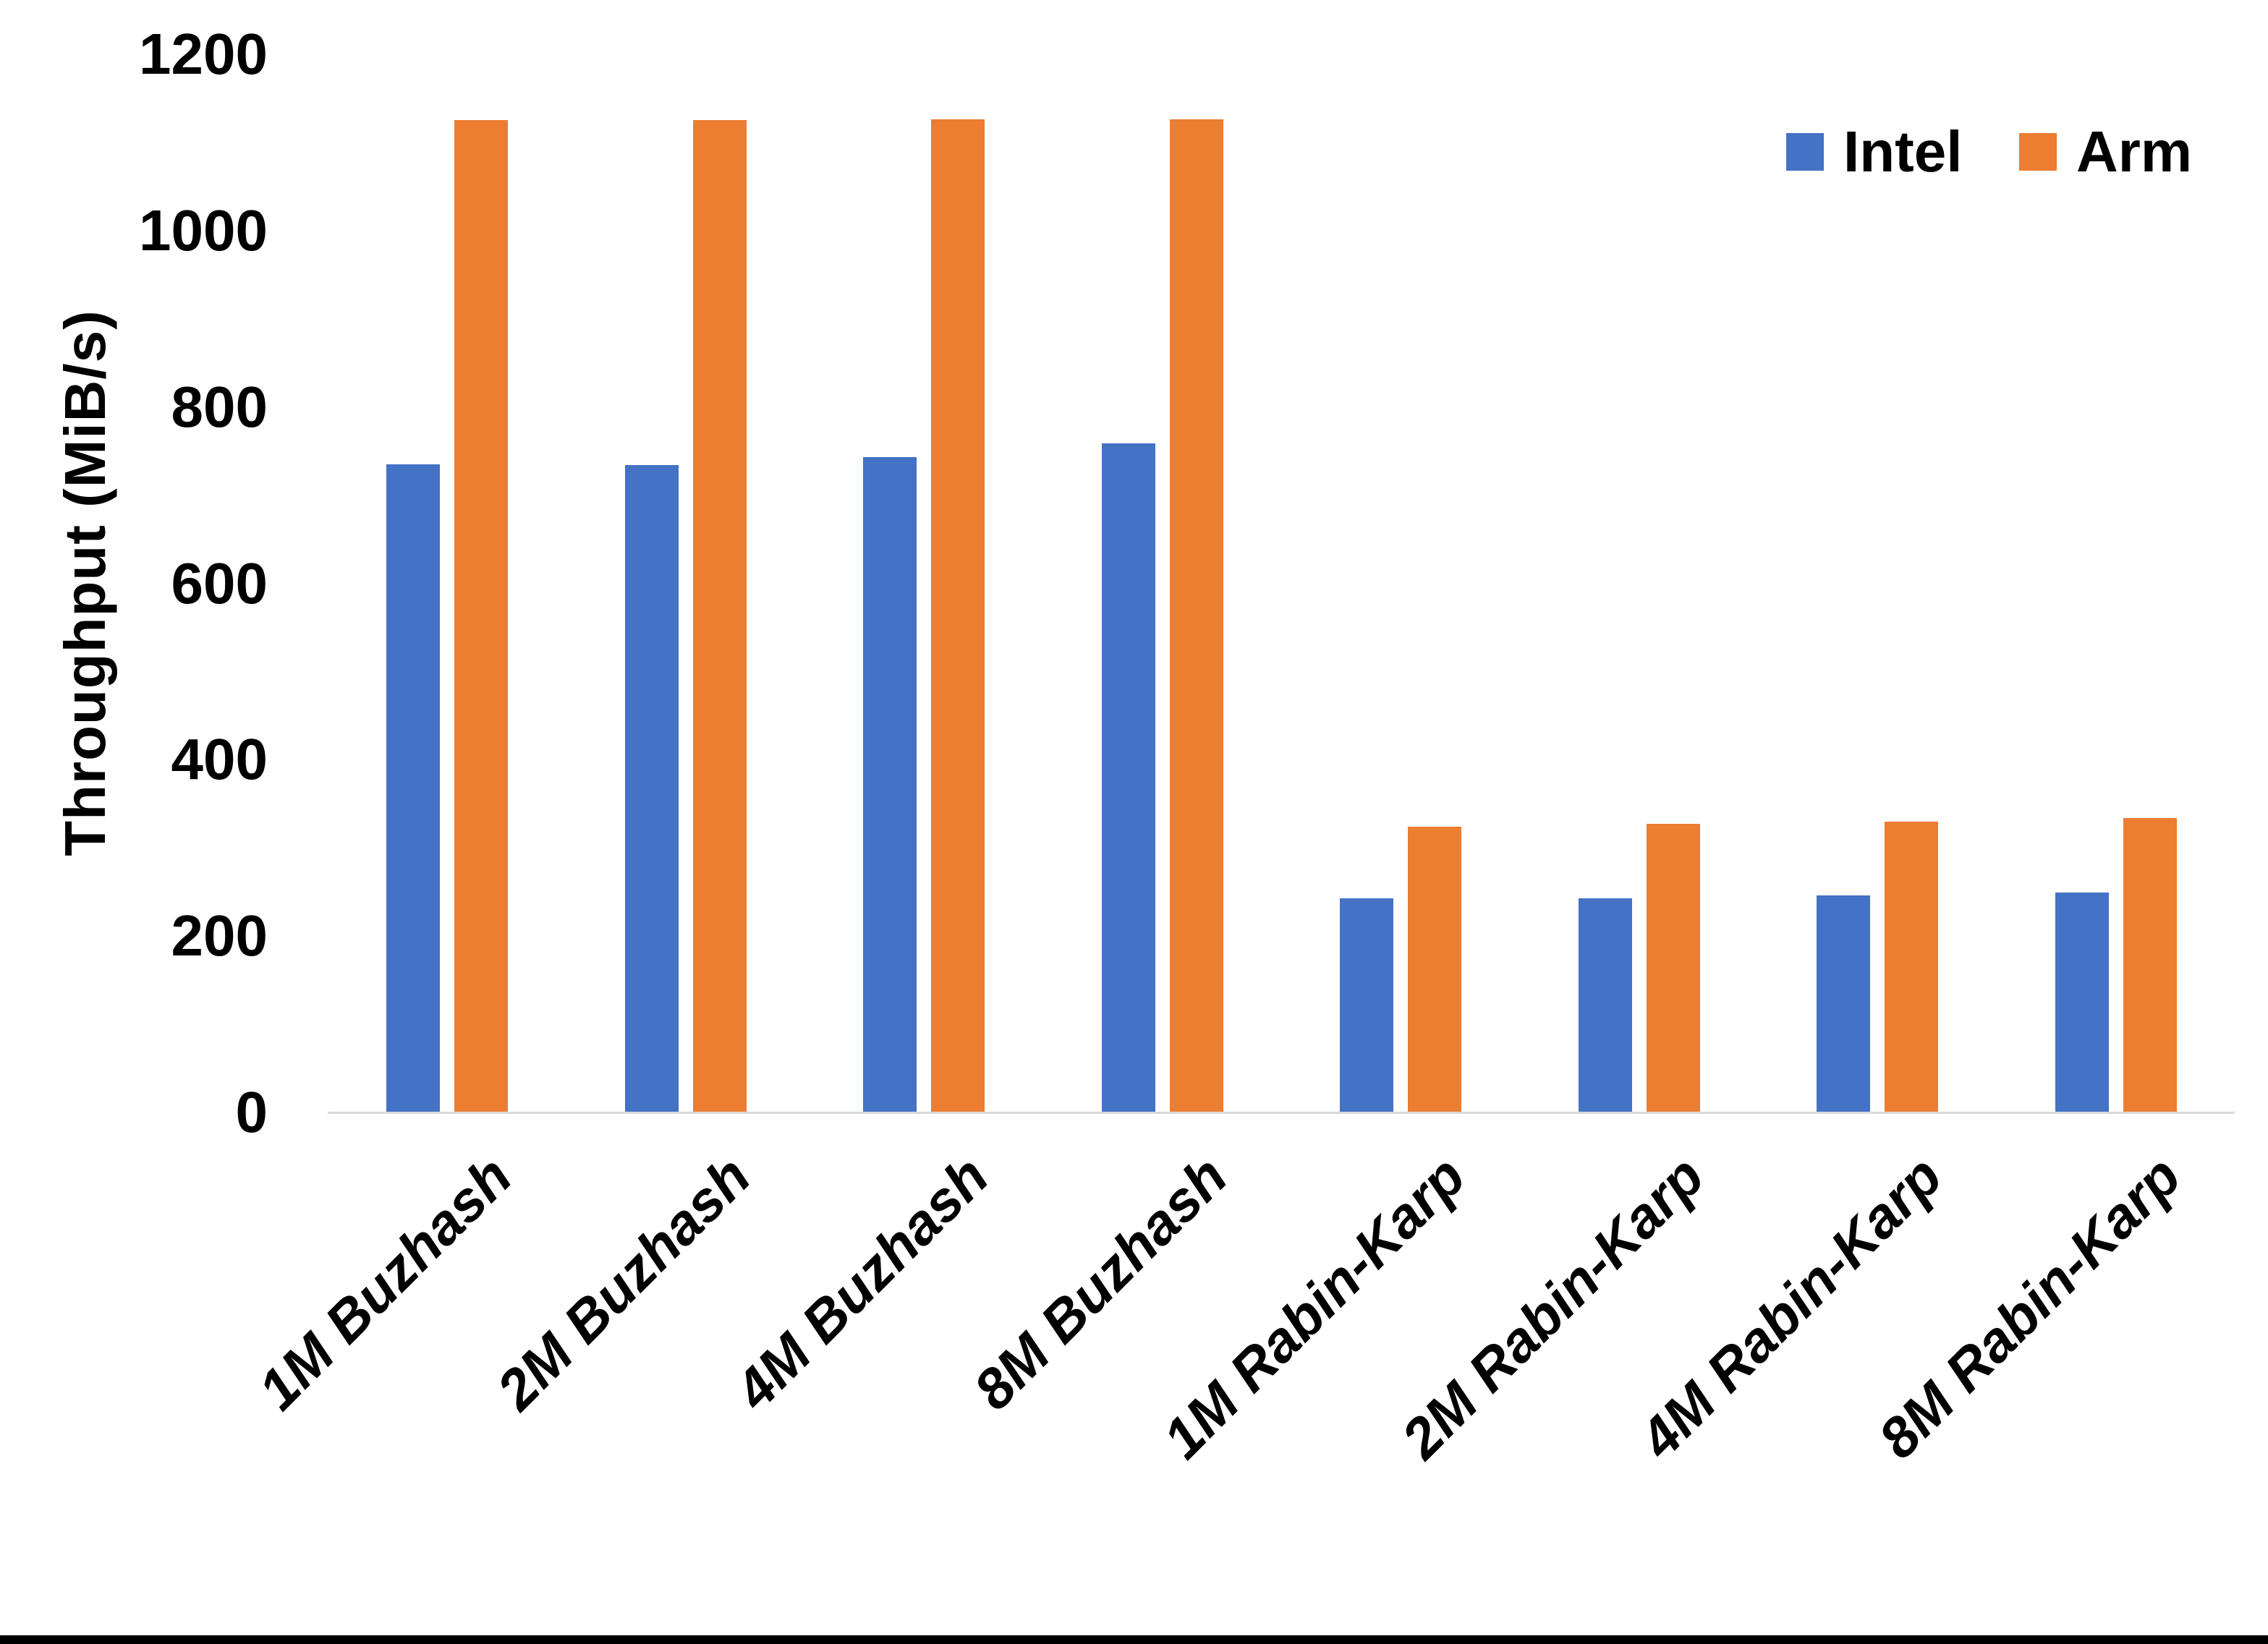  I want to click on bar-intel-8m-rabin-karp, so click(2082, 1002).